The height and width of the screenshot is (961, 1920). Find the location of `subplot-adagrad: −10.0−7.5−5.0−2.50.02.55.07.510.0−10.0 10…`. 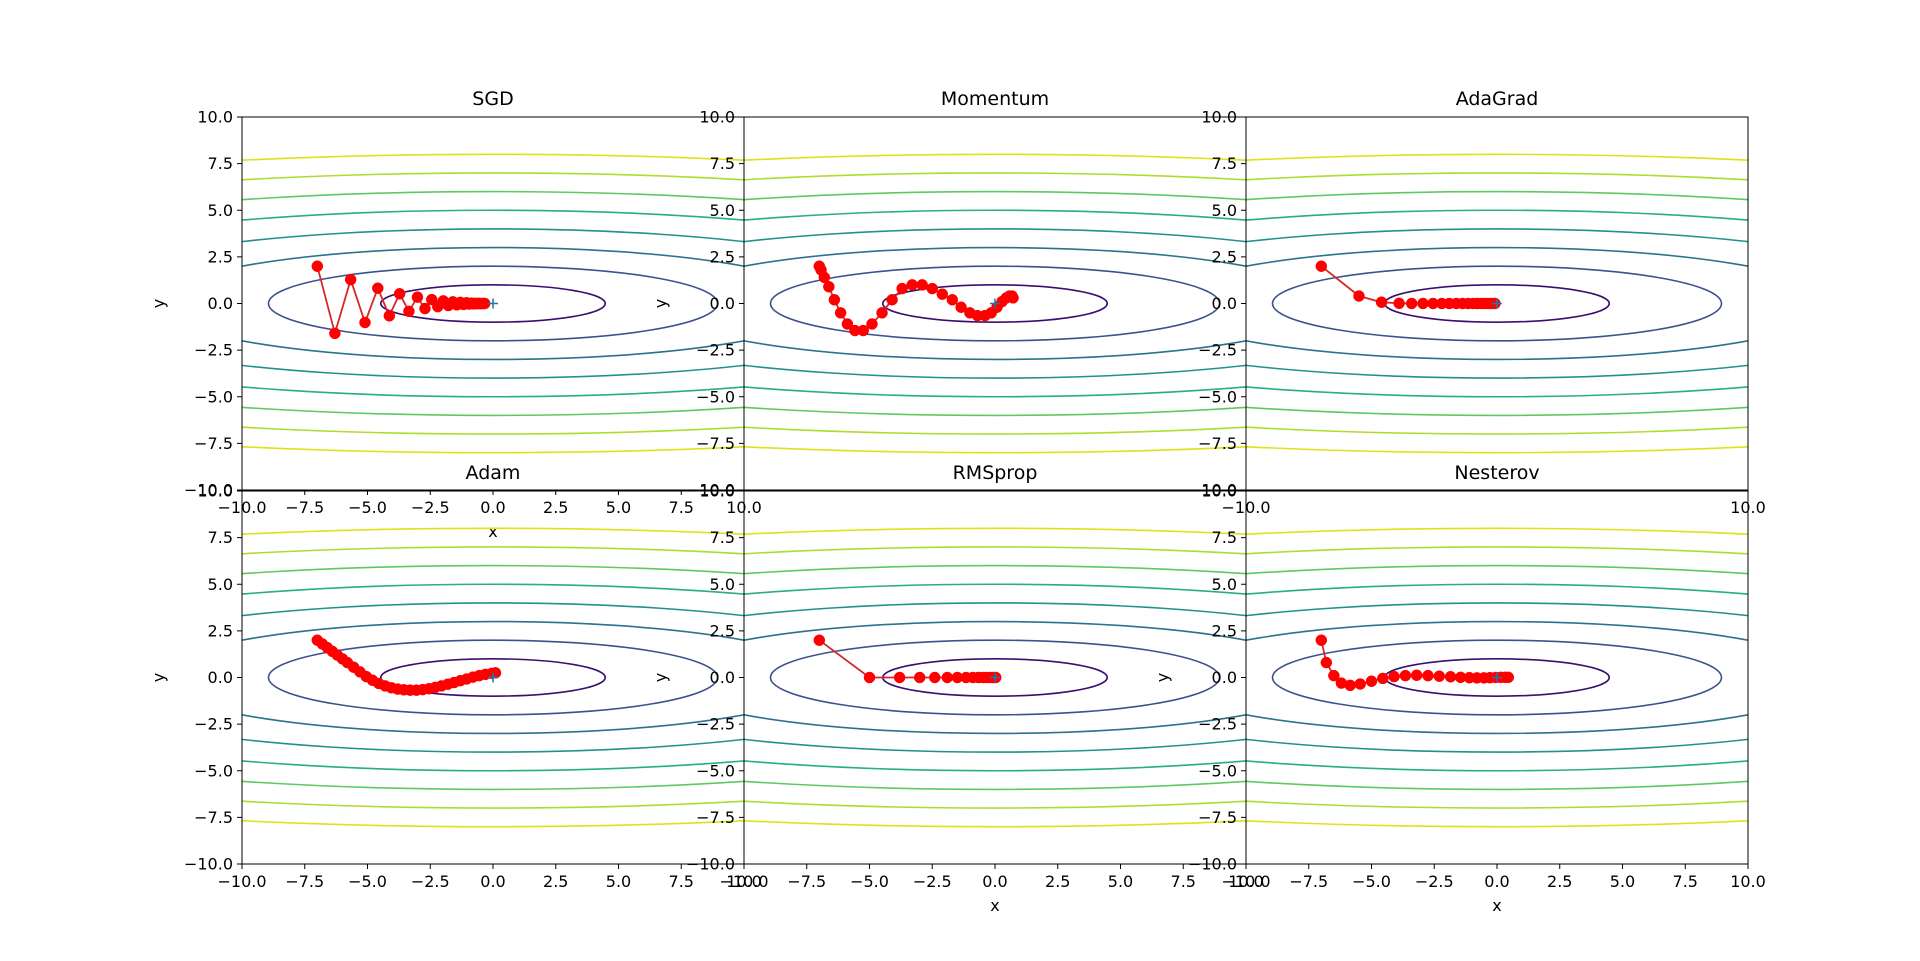

subplot-adagrad: −10.0−7.5−5.0−2.50.02.55.07.510.0−10.0 10… is located at coordinates (1477, 302).